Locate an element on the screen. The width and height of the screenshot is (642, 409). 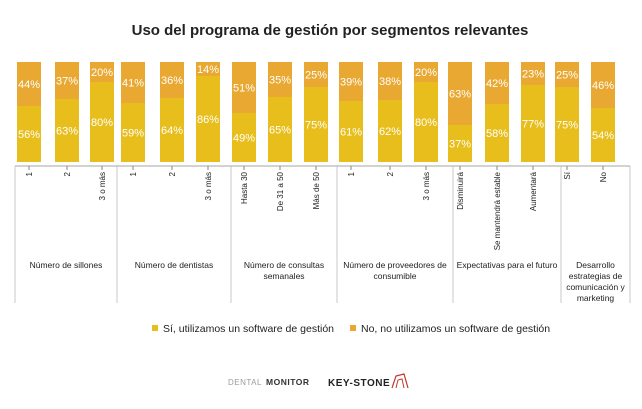
category-label-11: 3 o más is located at coordinates (426, 186).